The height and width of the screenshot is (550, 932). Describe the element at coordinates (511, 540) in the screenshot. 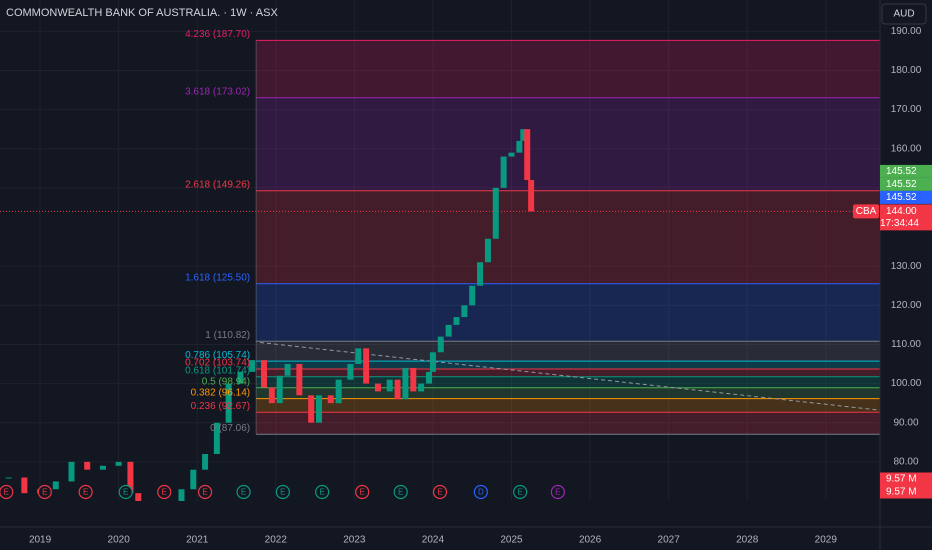

I see `x-tick-label: 2025` at that location.